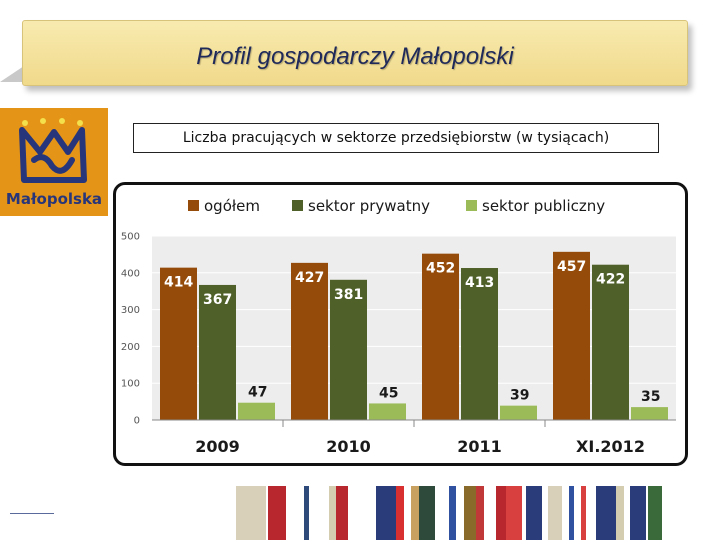 The height and width of the screenshot is (540, 720). What do you see at coordinates (12, 74) in the screenshot?
I see `banner-fold` at bounding box center [12, 74].